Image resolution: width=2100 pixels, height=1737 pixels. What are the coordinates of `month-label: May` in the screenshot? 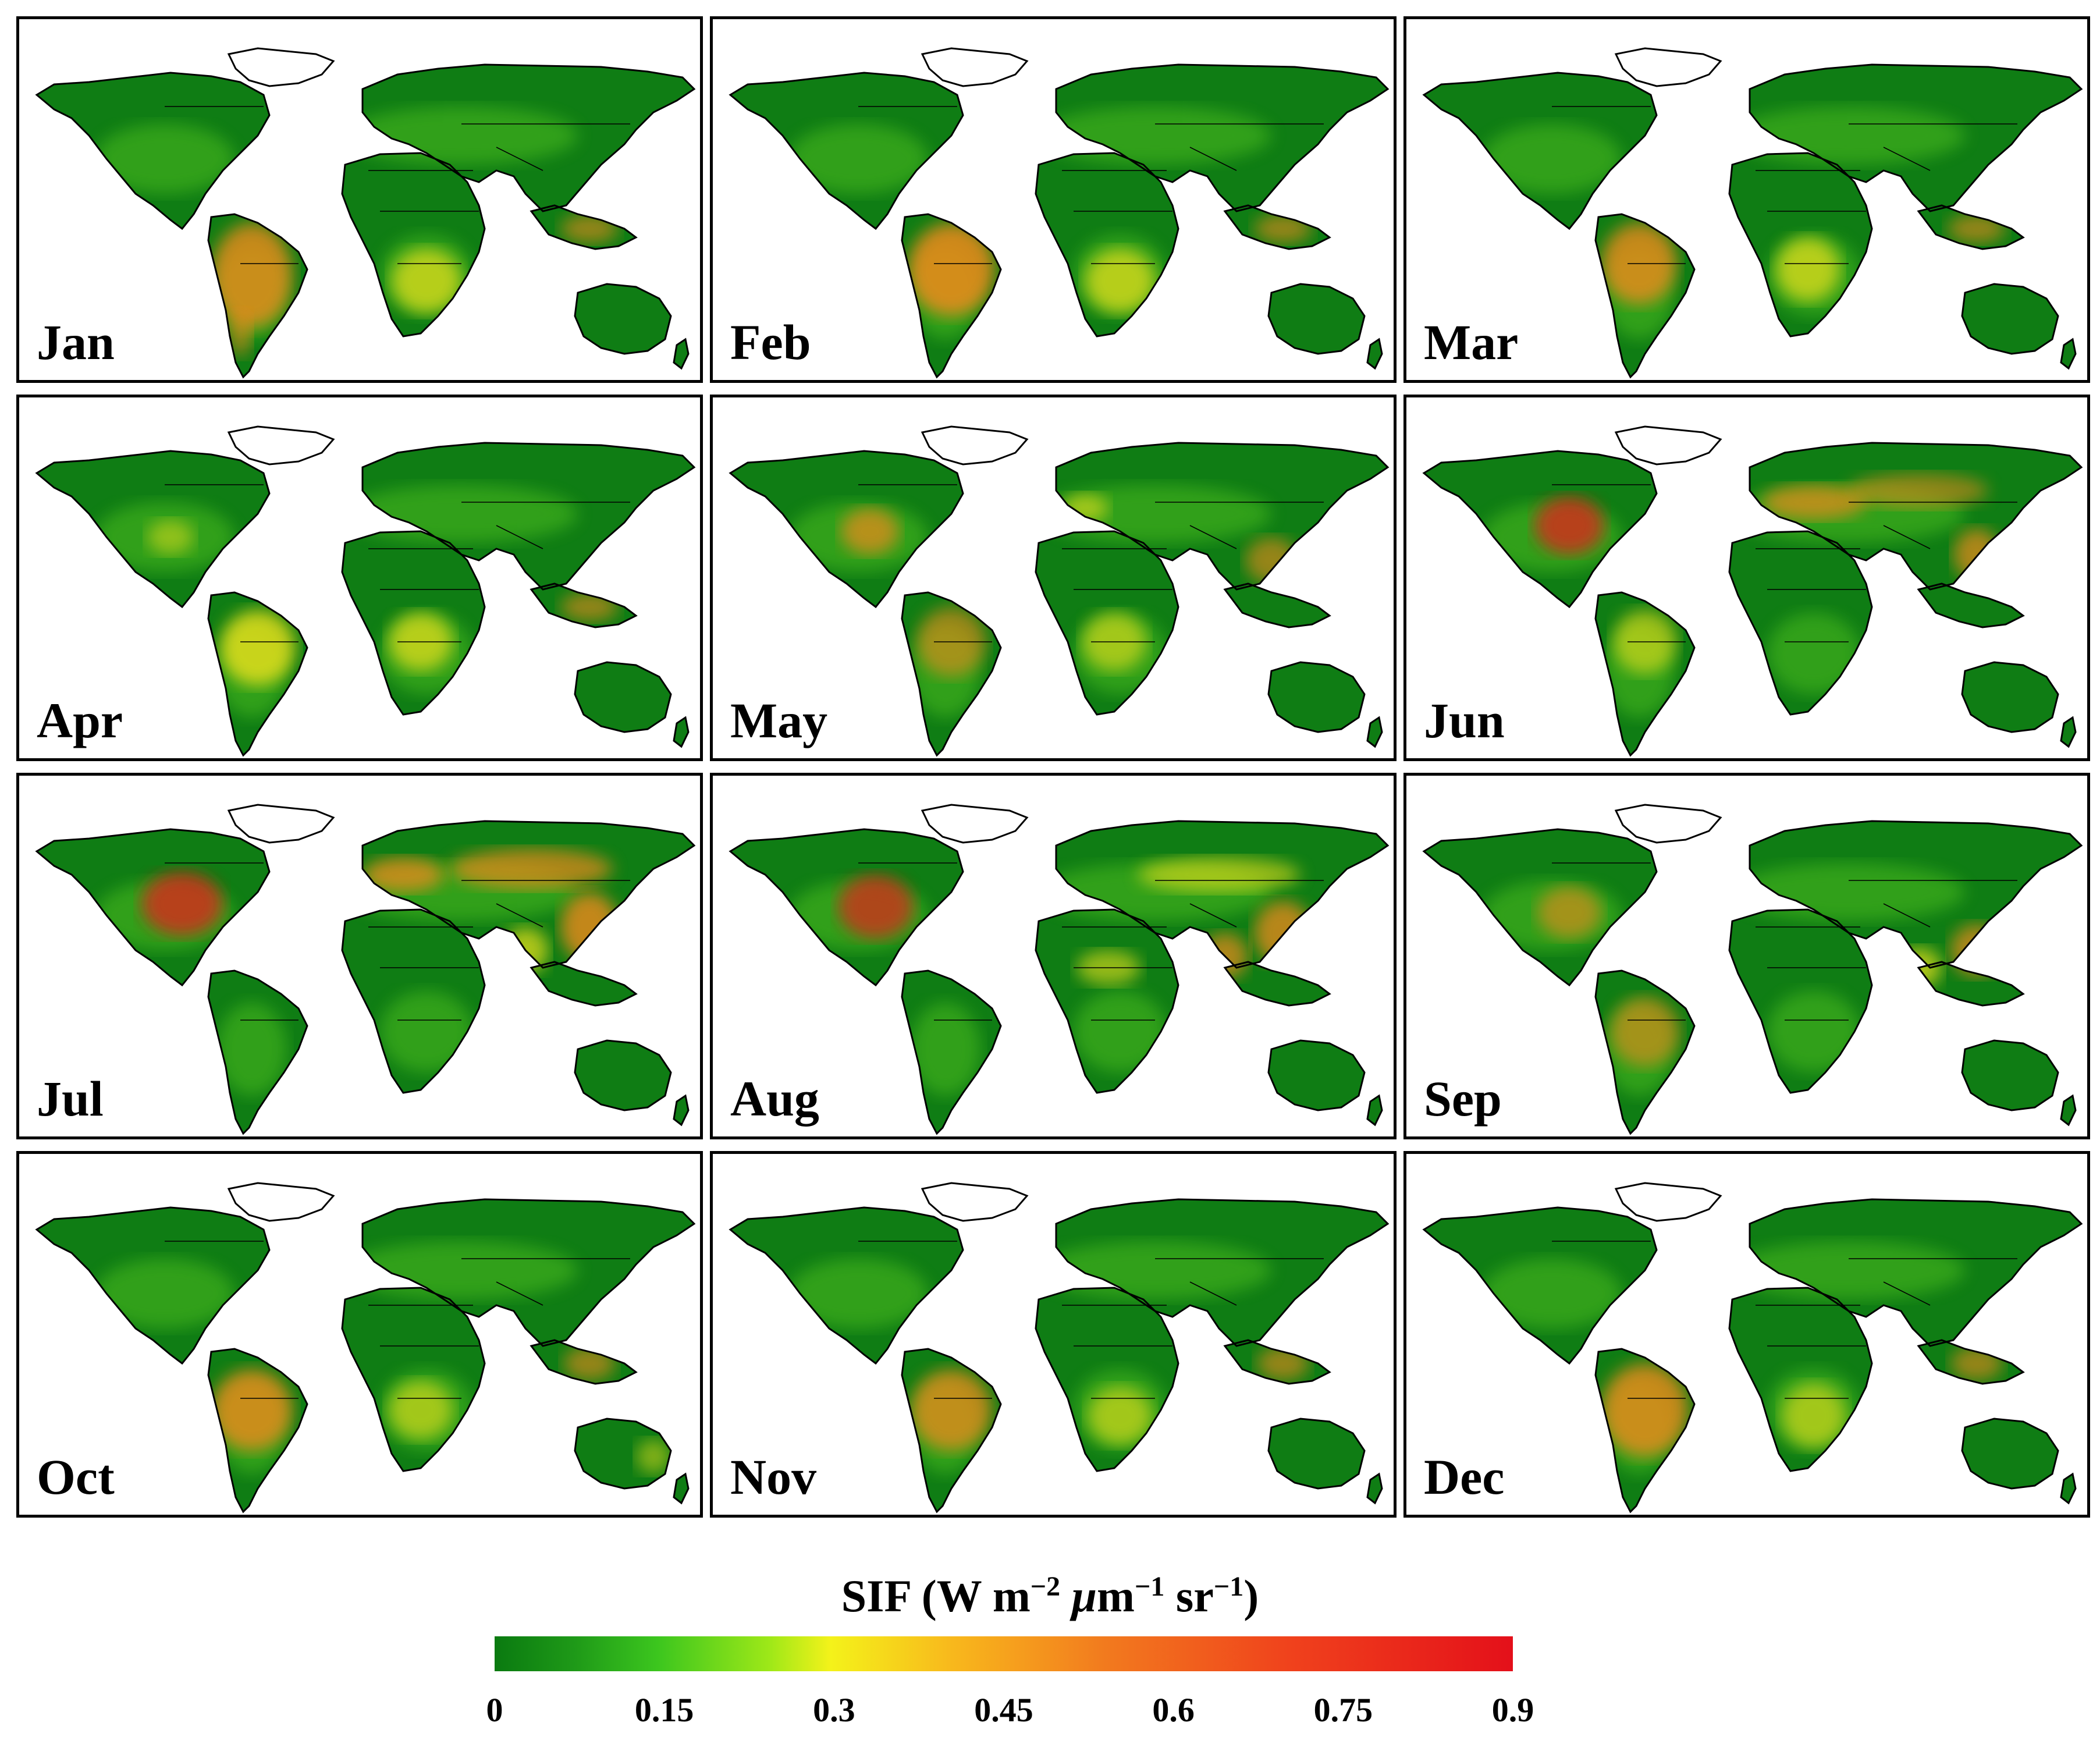 It's located at (779, 720).